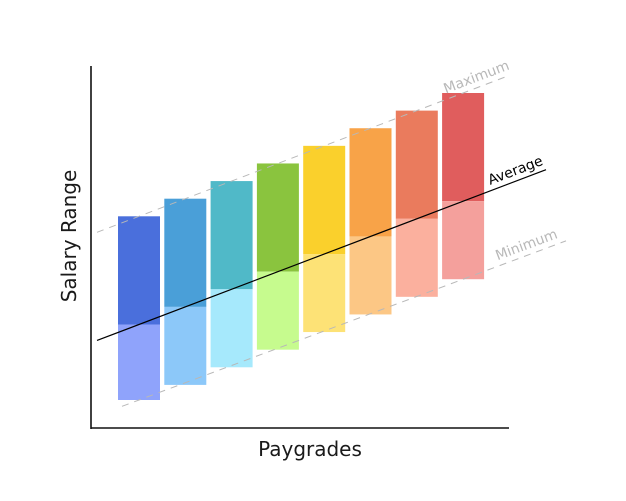 Image resolution: width=626 pixels, height=501 pixels. I want to click on x-axis-title: Paygrades, so click(310, 449).